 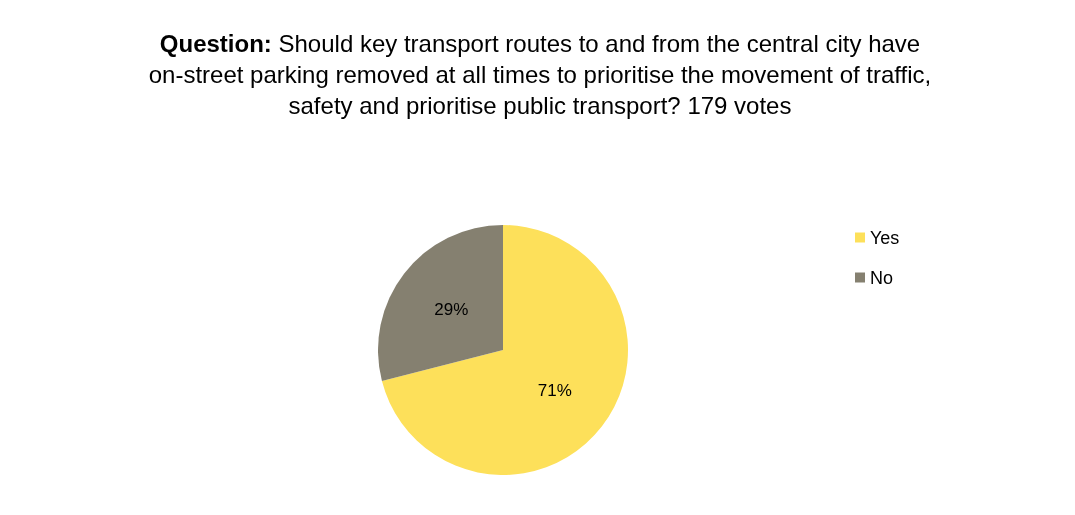 What do you see at coordinates (540, 75) in the screenshot?
I see `chart-title: Question: Should key transport routes to and from the central city have on-street parking removed at all times to prioritise the movement of traffic, safety and prioritise public transport? 179 votes` at bounding box center [540, 75].